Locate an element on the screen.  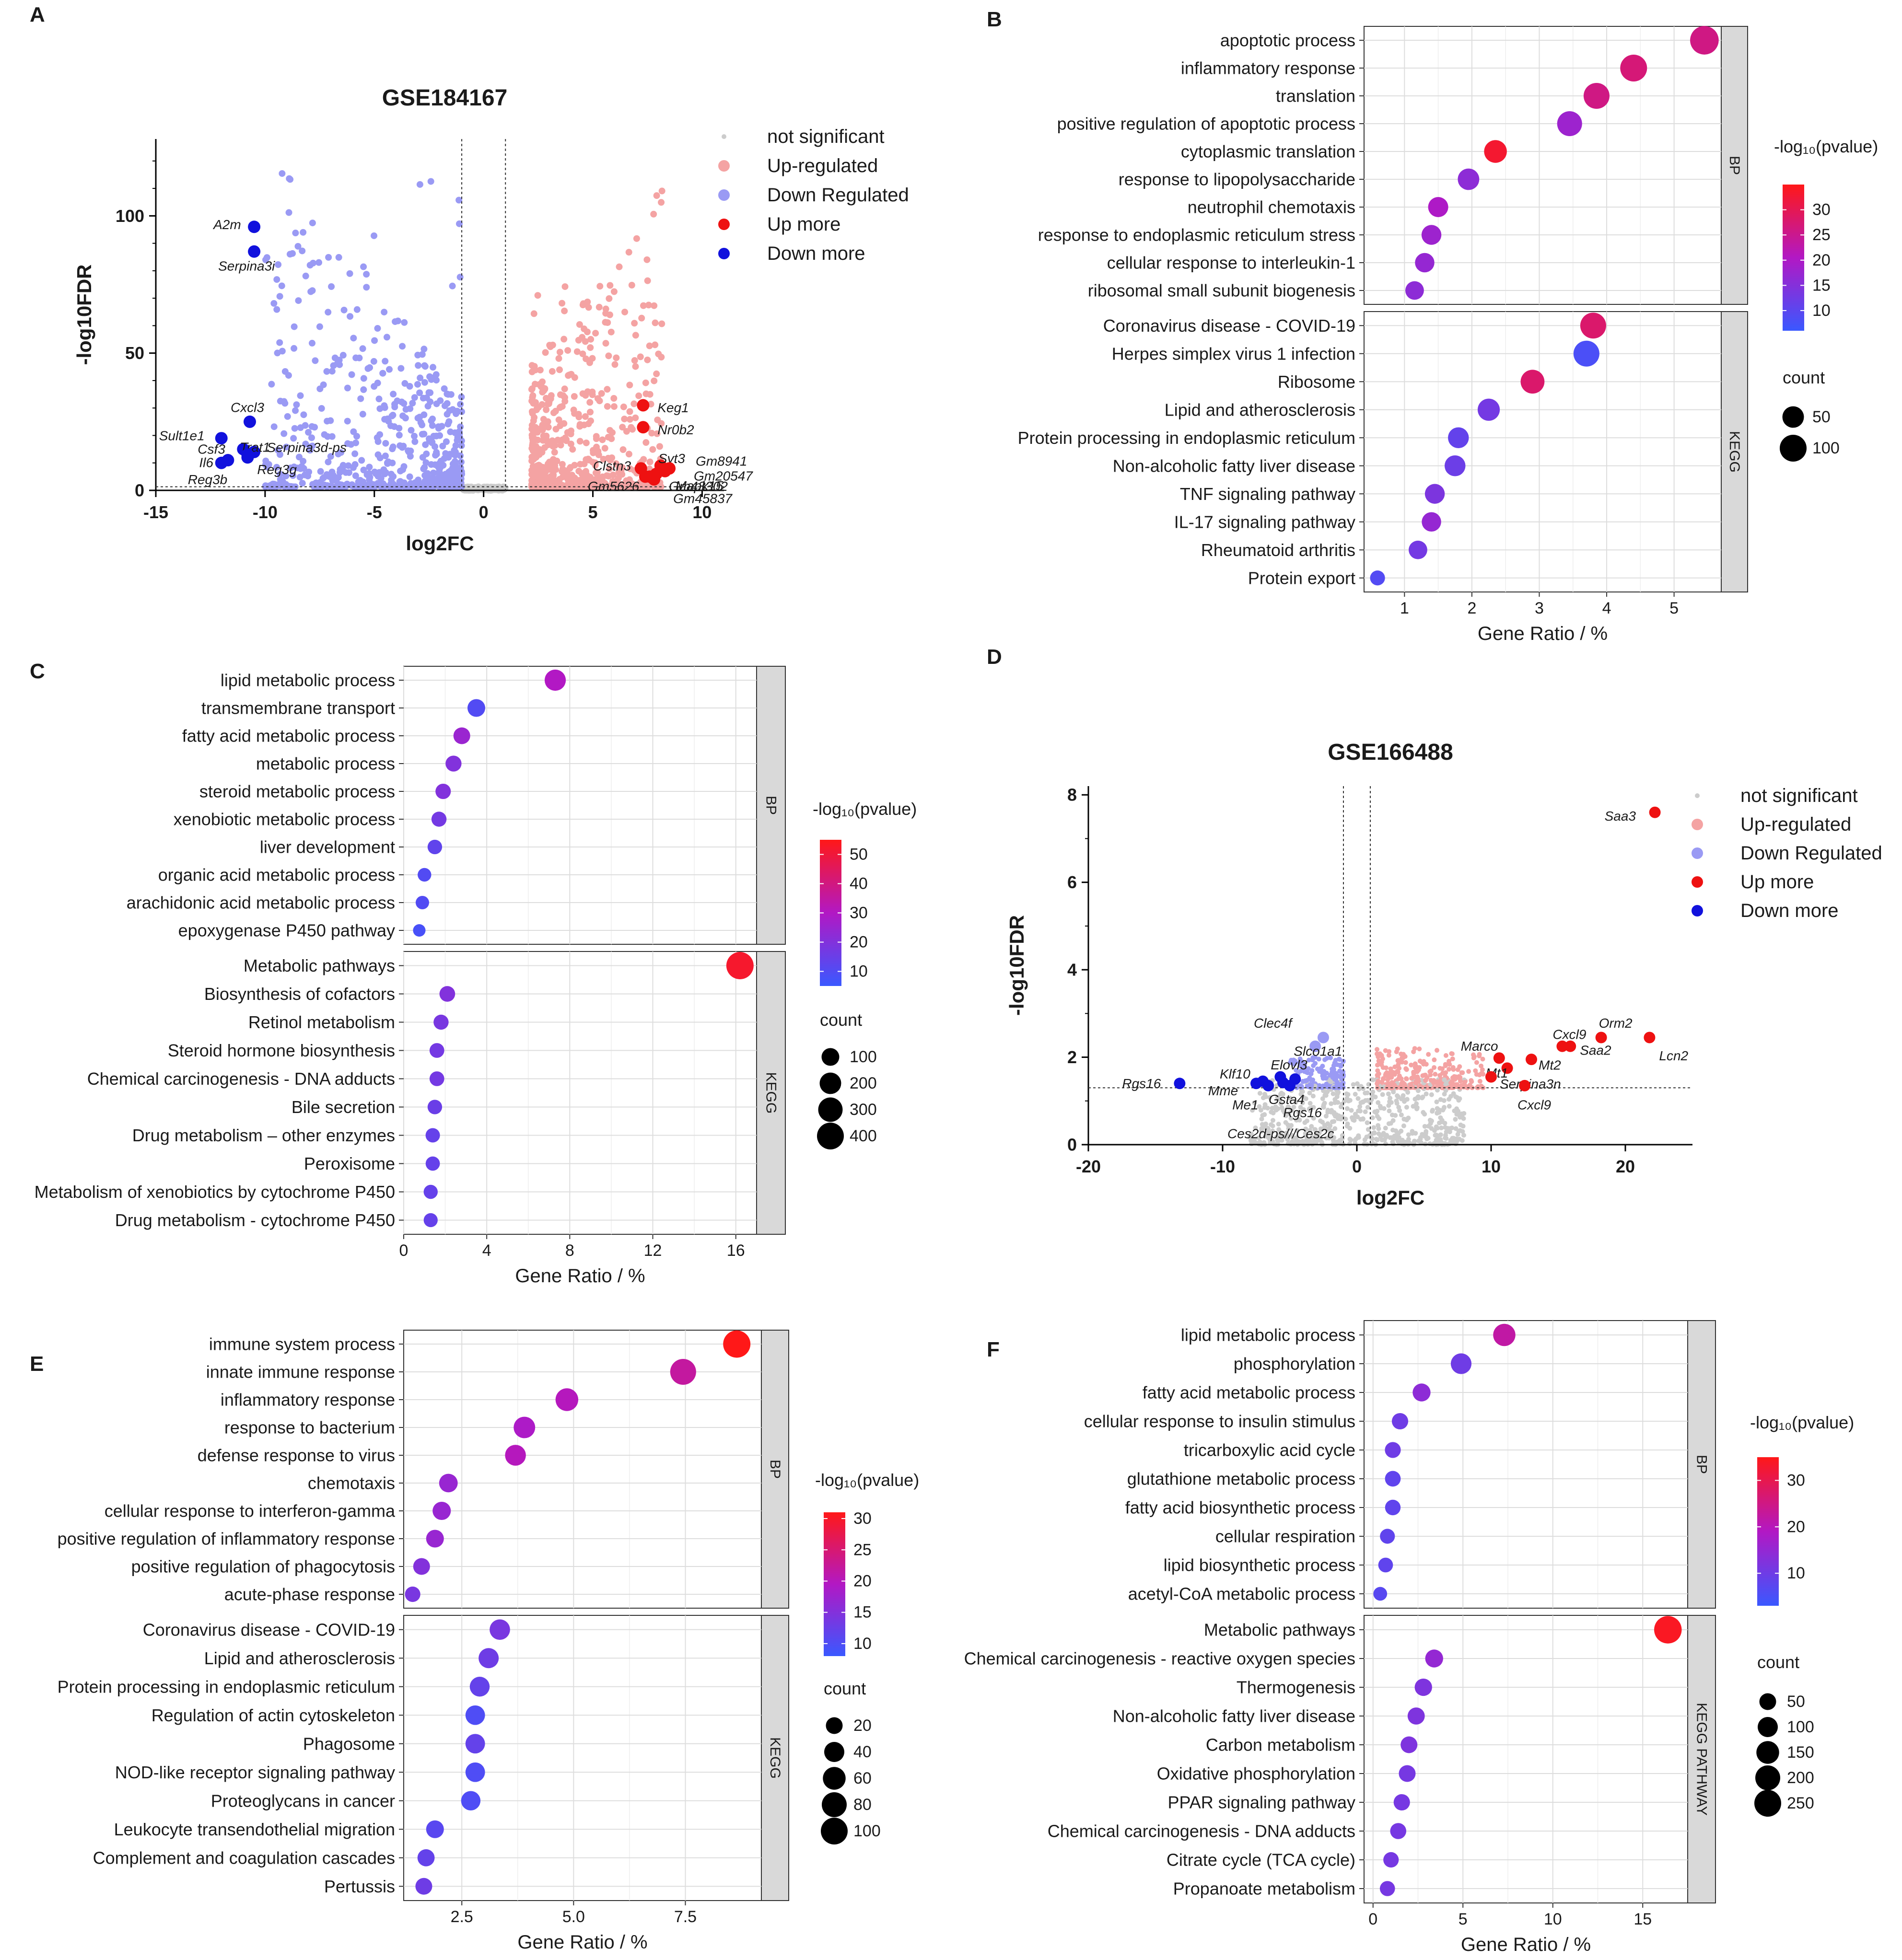
colorbar-tick-label: 25 is located at coordinates (862, 1550).